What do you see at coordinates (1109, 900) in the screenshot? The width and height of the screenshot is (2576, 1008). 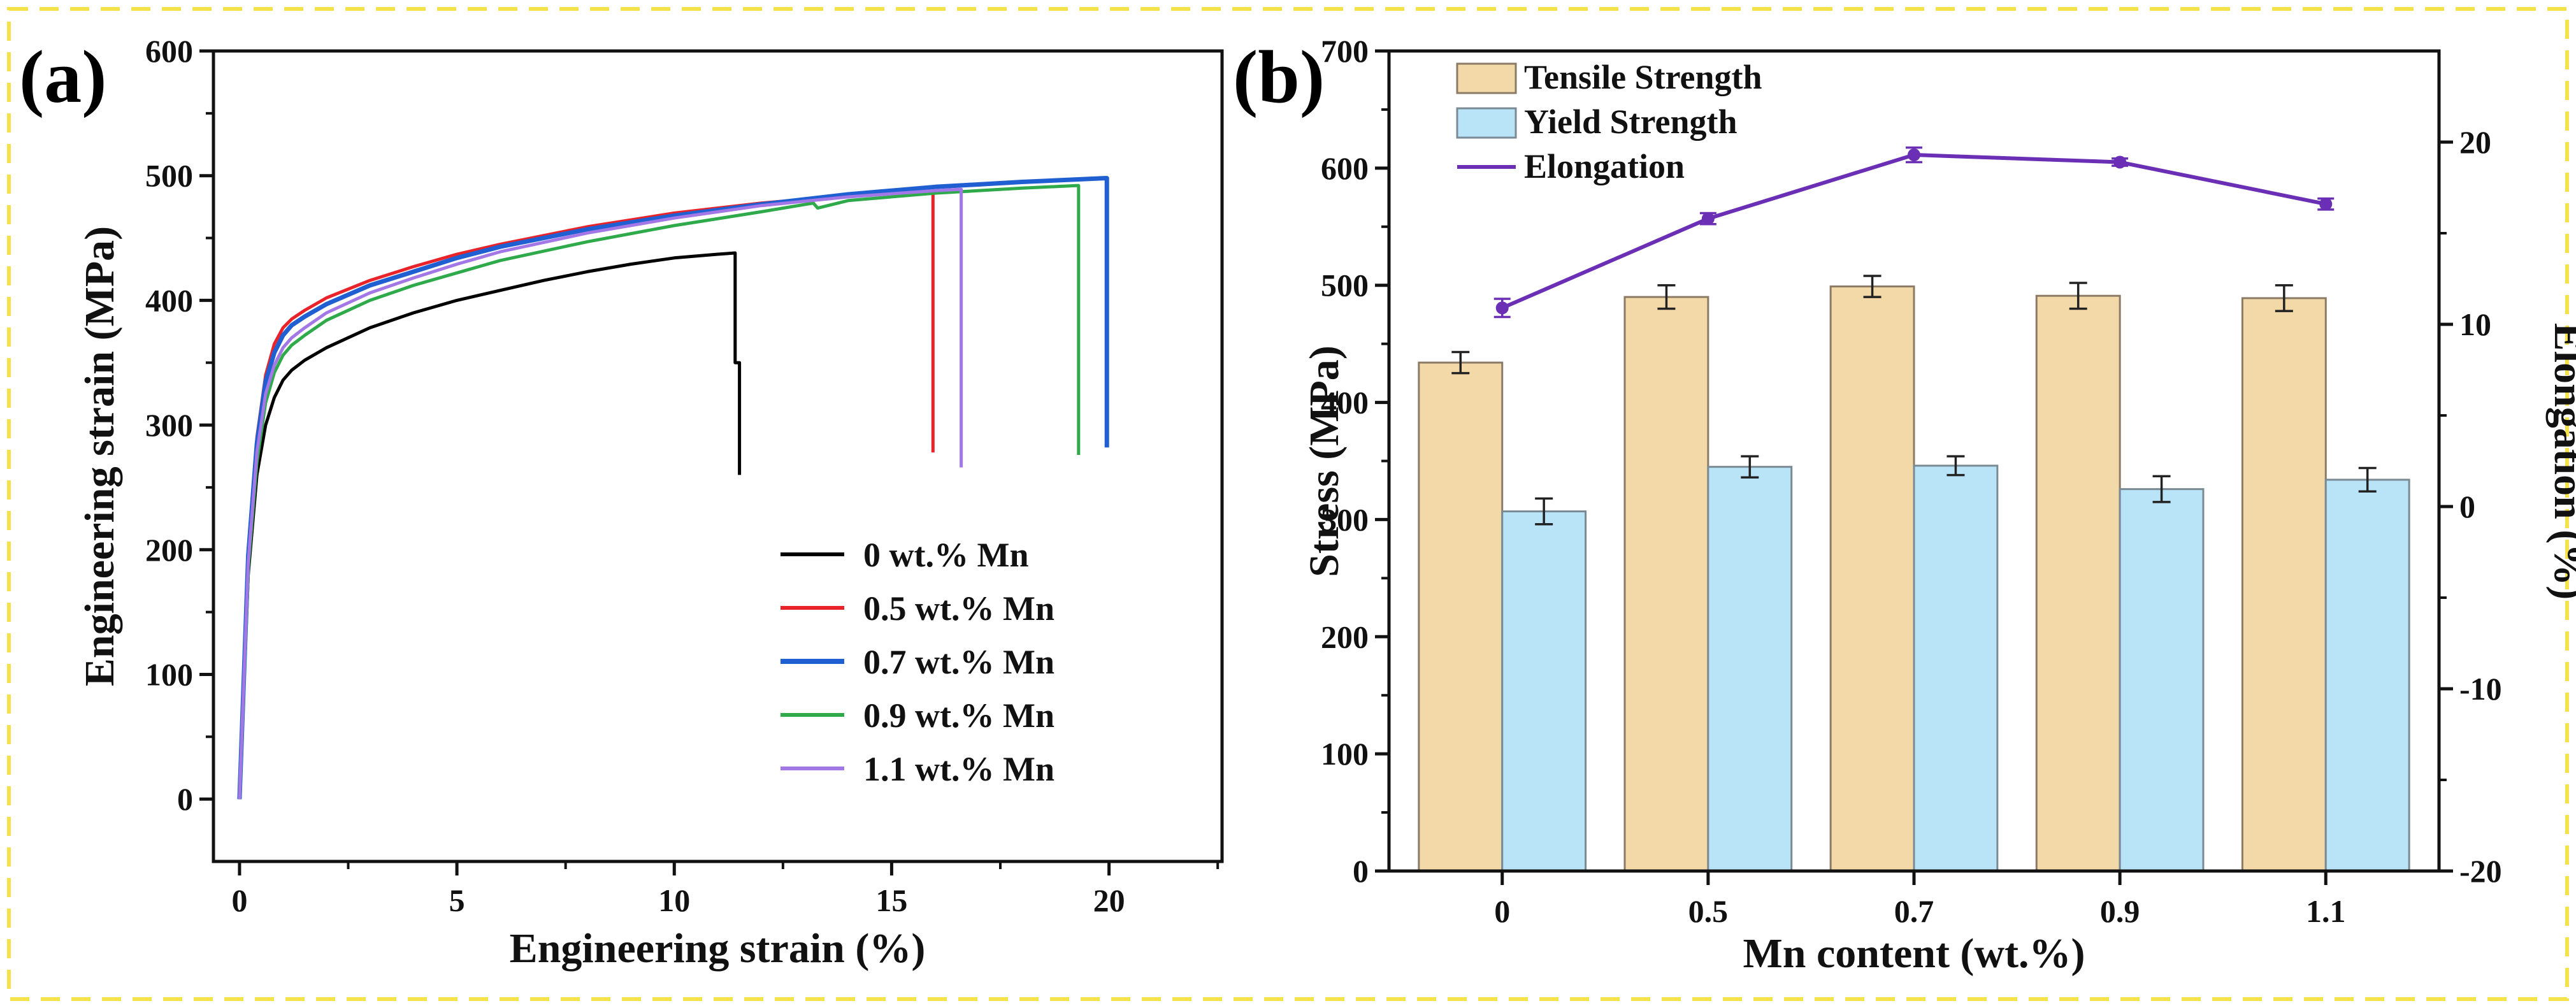 I see `panel-a-x-tick-label: 20` at bounding box center [1109, 900].